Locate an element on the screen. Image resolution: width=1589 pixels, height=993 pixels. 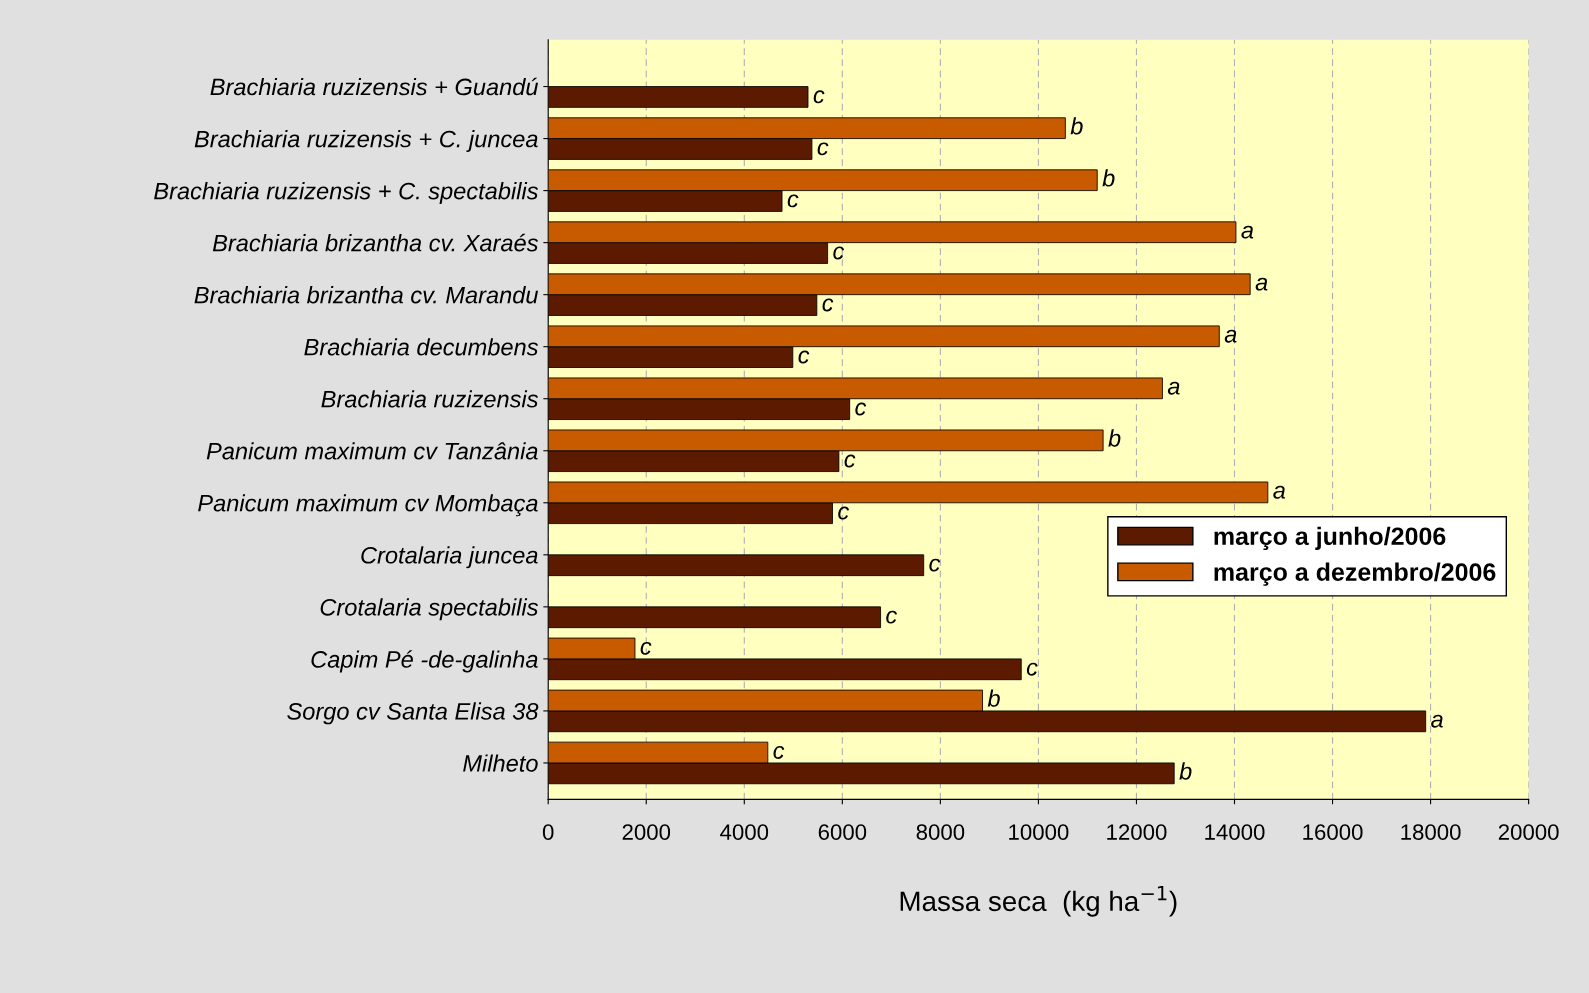
x-tick-label: 2000 is located at coordinates (646, 832).